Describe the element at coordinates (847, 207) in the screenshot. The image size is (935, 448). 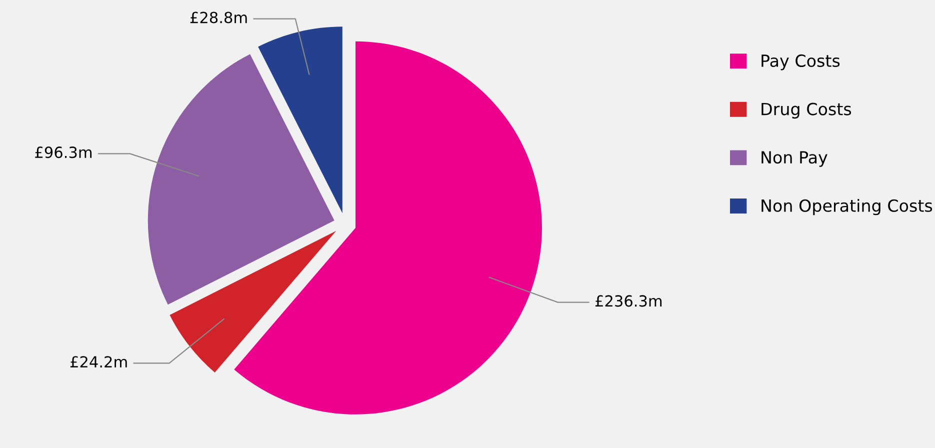
I see `legend-label: Non Operating Costs` at that location.